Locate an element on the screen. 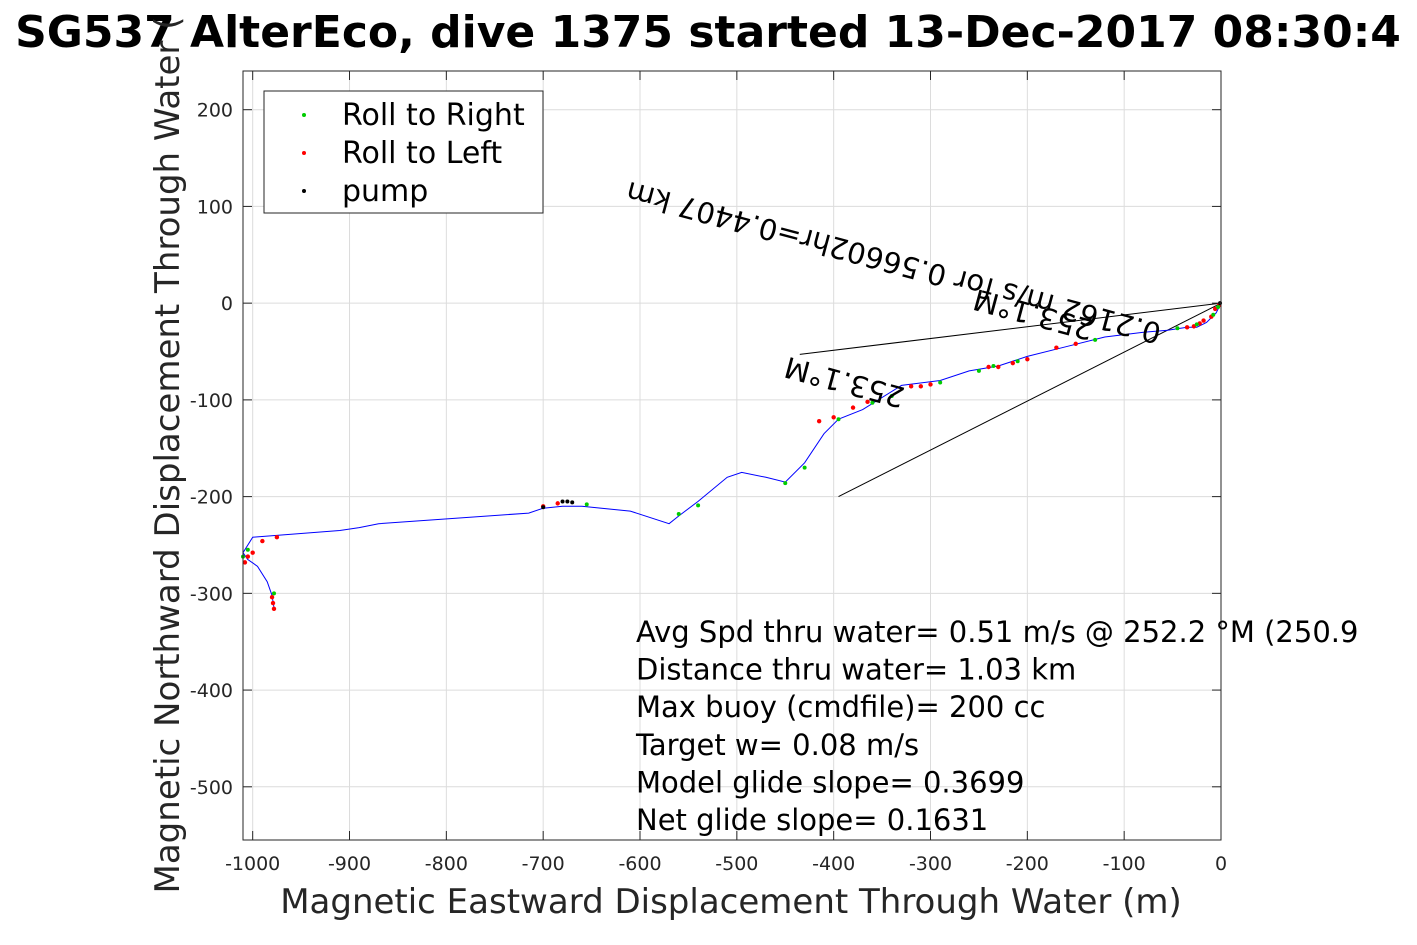 Image resolution: width=1417 pixels, height=945 pixels. legend-box is located at coordinates (403, 152).